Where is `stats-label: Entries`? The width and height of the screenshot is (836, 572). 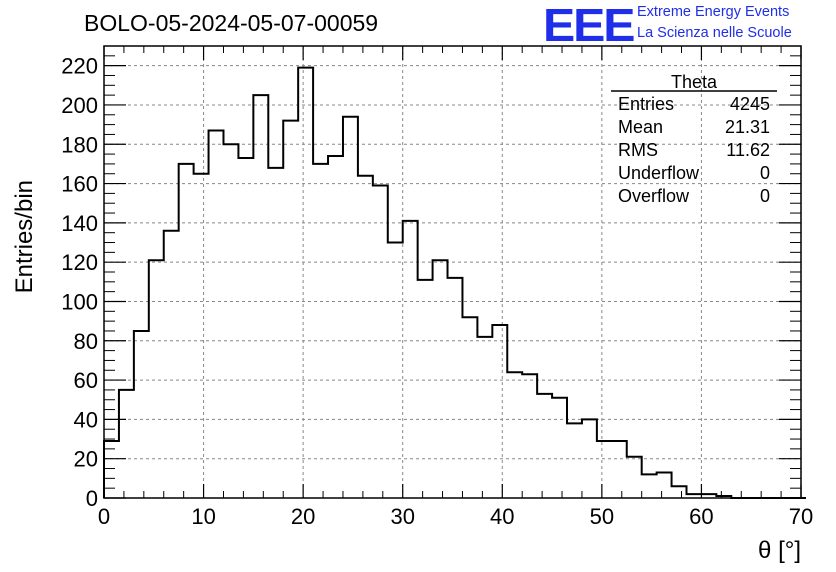
stats-label: Entries is located at coordinates (646, 104).